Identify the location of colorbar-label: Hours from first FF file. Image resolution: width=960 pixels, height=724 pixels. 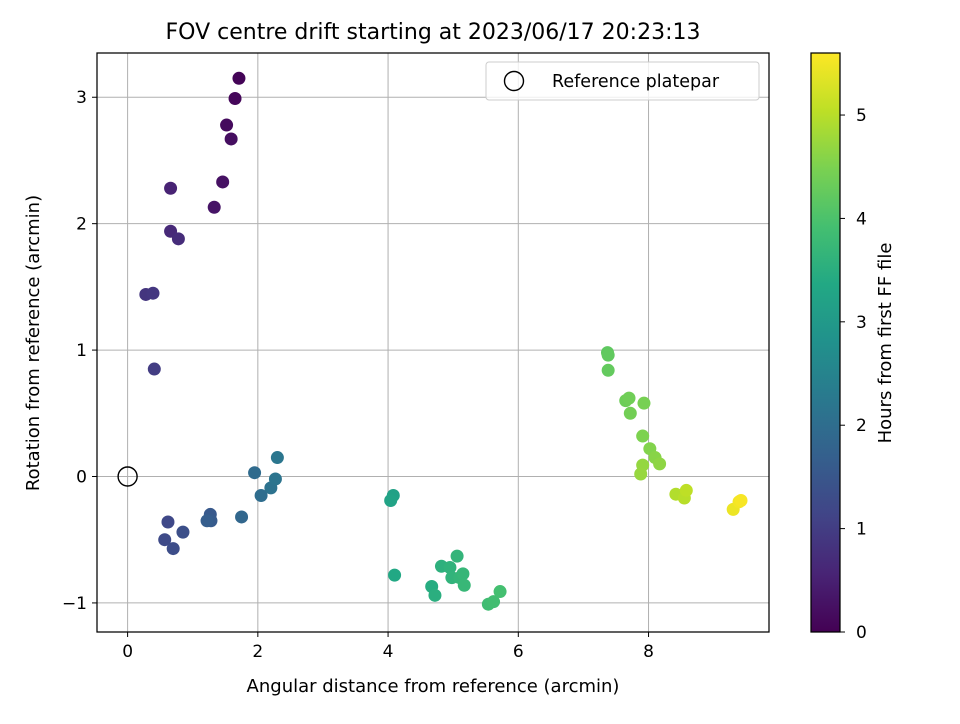
(885, 343).